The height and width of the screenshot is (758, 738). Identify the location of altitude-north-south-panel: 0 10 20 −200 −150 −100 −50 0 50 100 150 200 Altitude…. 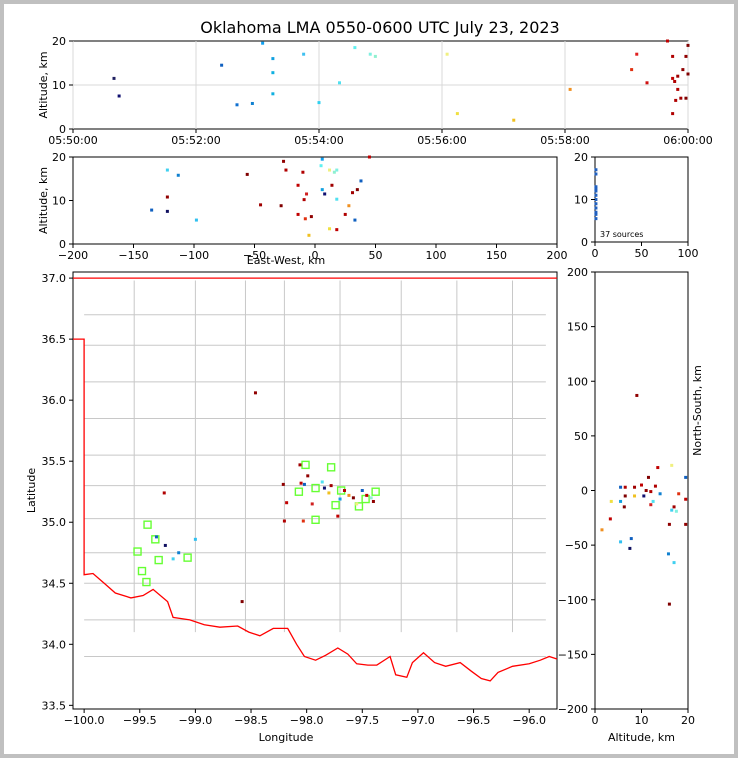
(631, 505).